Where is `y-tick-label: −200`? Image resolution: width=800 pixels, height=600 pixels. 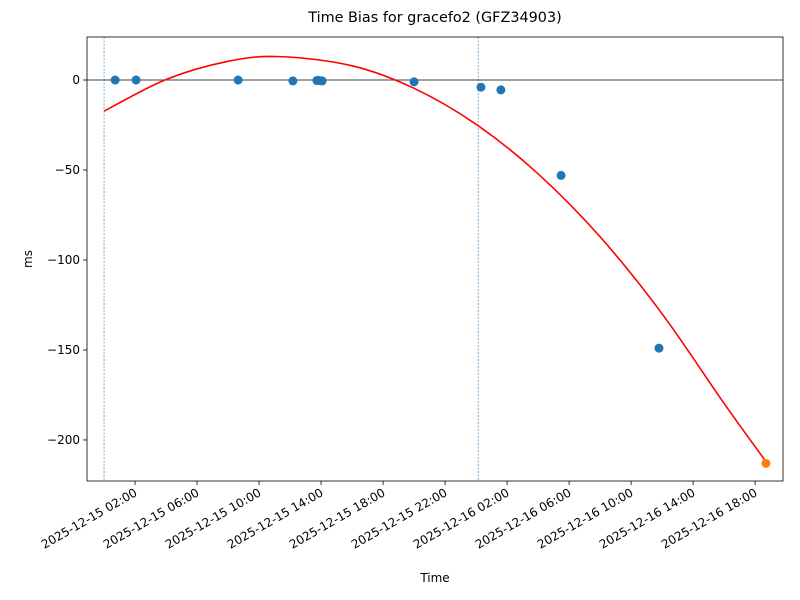
y-tick-label: −200 is located at coordinates (63, 440).